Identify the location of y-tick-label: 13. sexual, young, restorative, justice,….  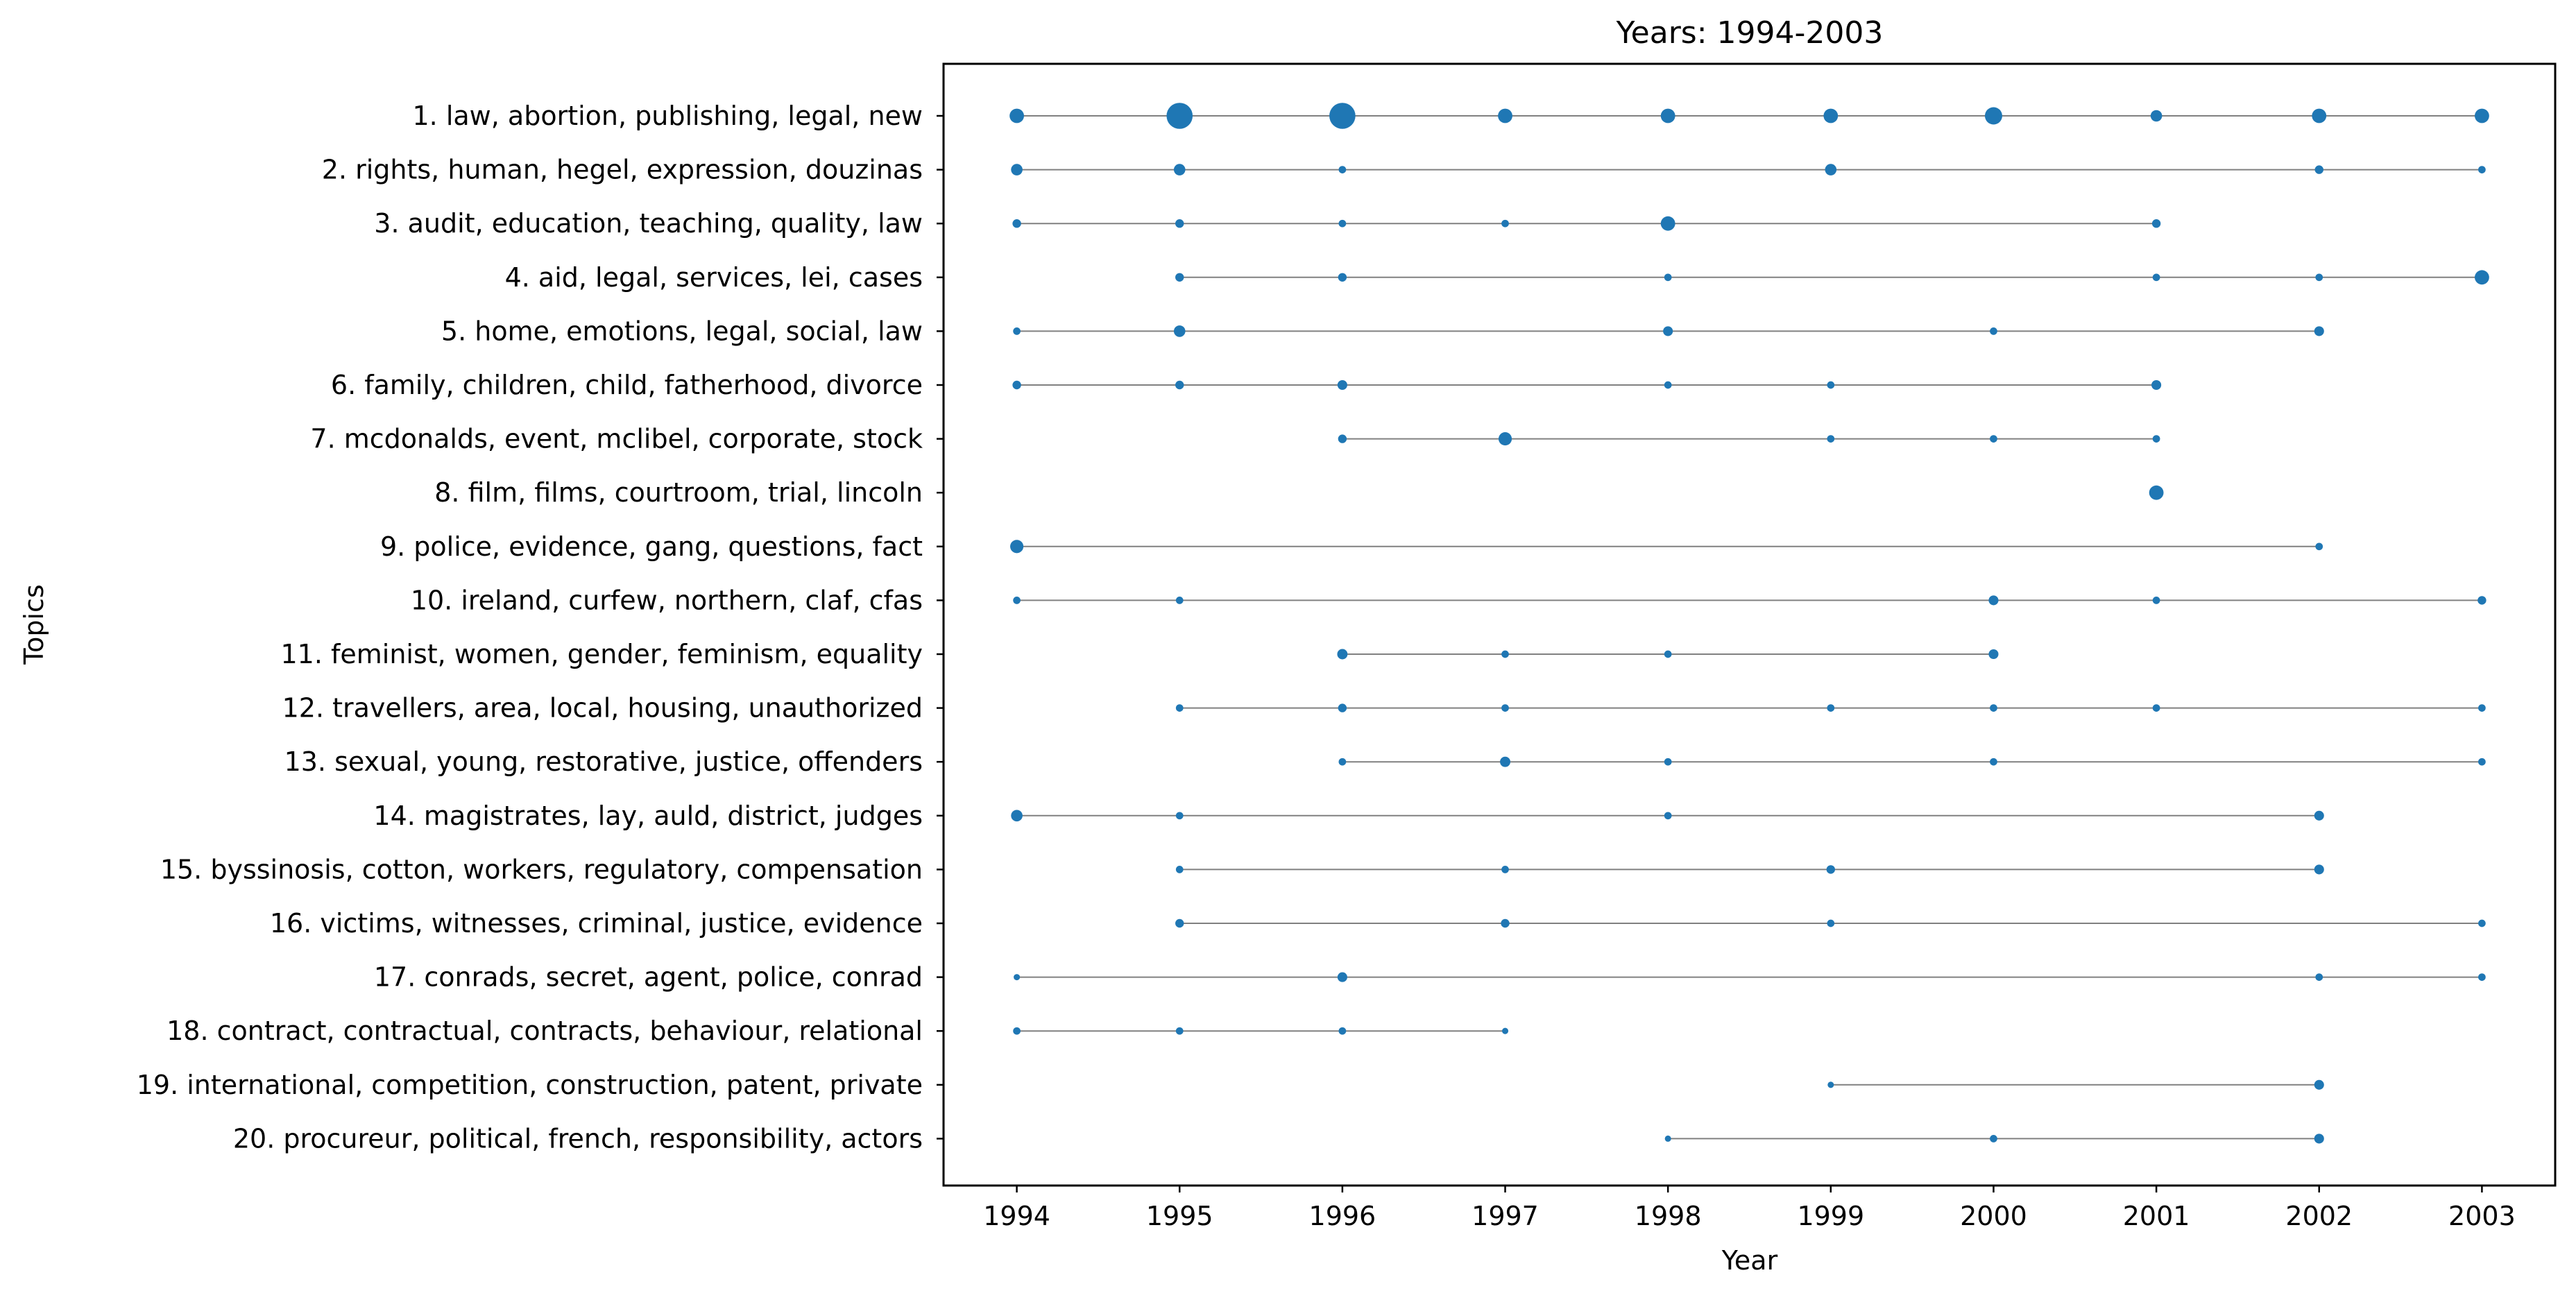
(603, 761).